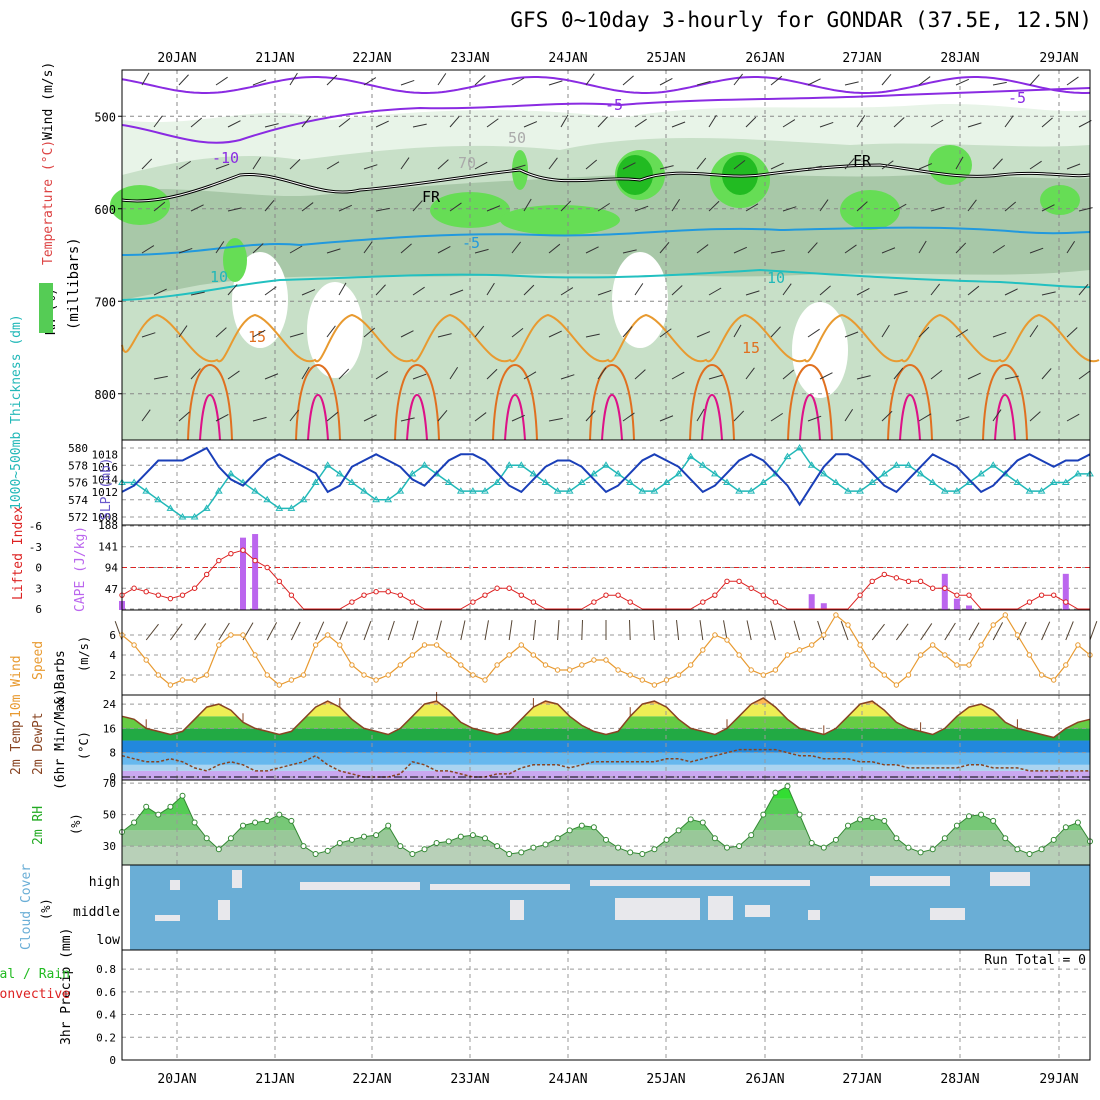 This screenshot has width=1100, height=1100. Describe the element at coordinates (959, 1079) in the screenshot. I see `date-label-bottom: 28JAN` at that location.